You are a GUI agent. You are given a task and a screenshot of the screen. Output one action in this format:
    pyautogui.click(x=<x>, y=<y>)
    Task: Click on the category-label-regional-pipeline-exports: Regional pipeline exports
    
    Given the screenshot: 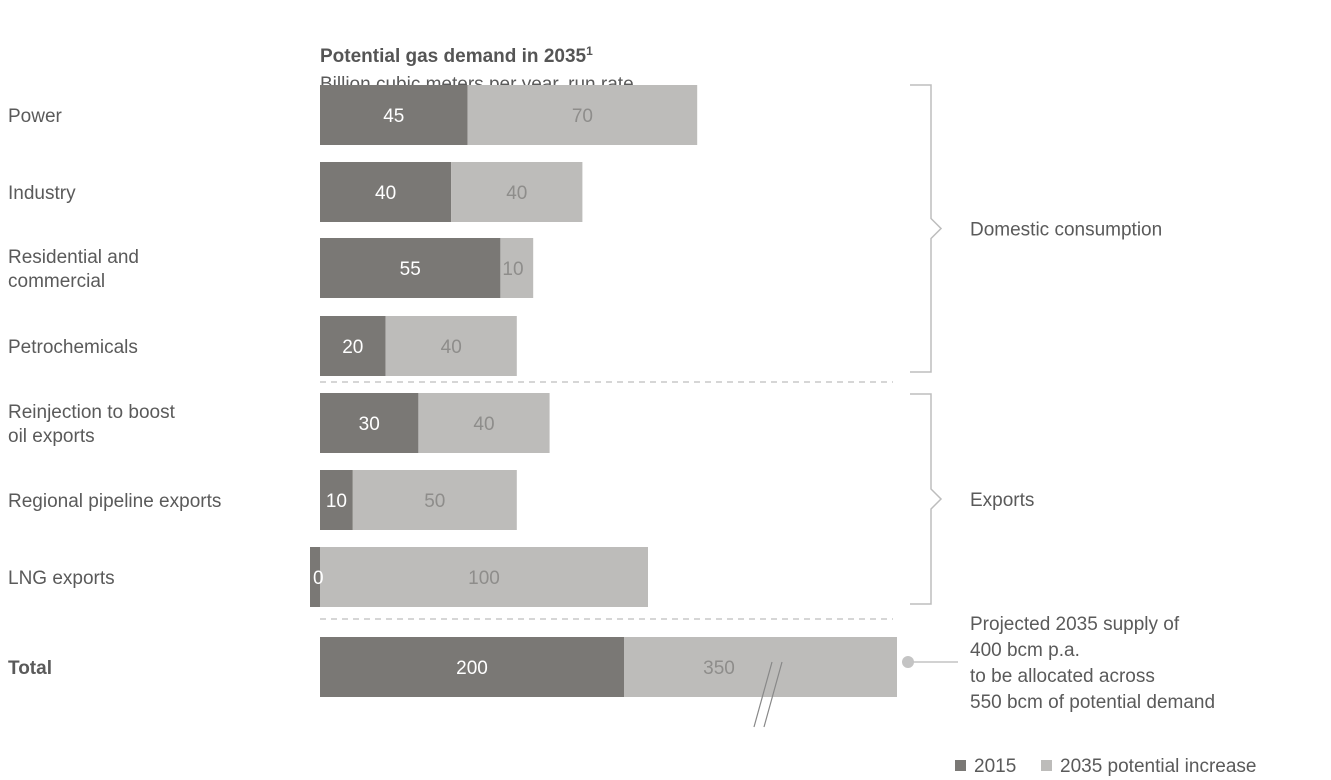 What is the action you would take?
    pyautogui.click(x=114, y=501)
    